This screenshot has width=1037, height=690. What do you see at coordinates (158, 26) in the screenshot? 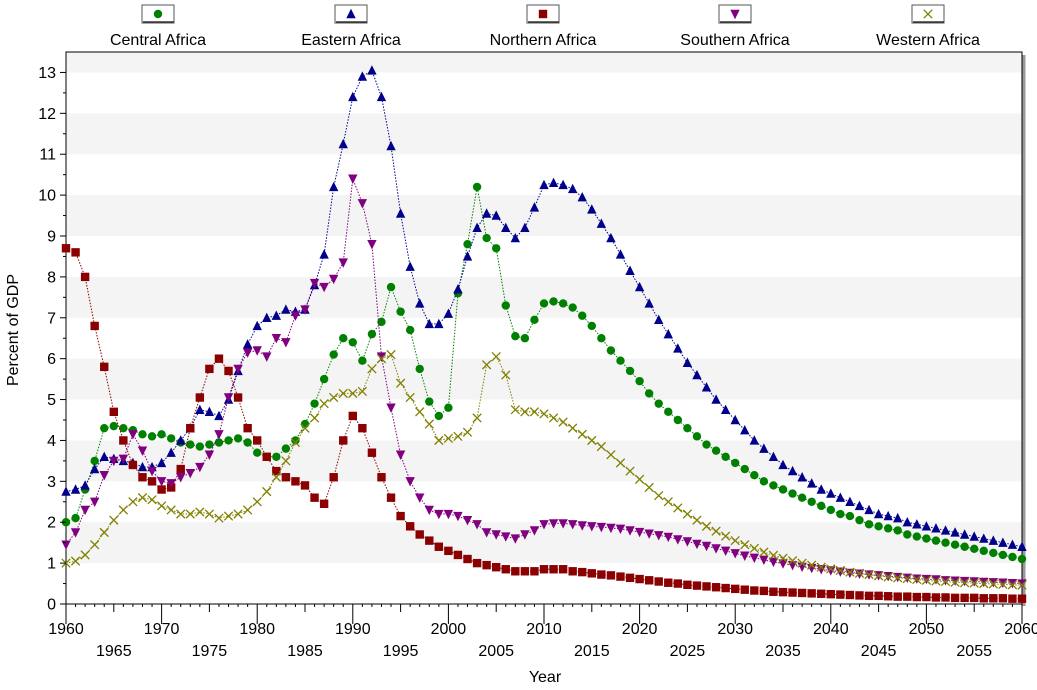
I see `legend-item-central-africa: Central Africa` at bounding box center [158, 26].